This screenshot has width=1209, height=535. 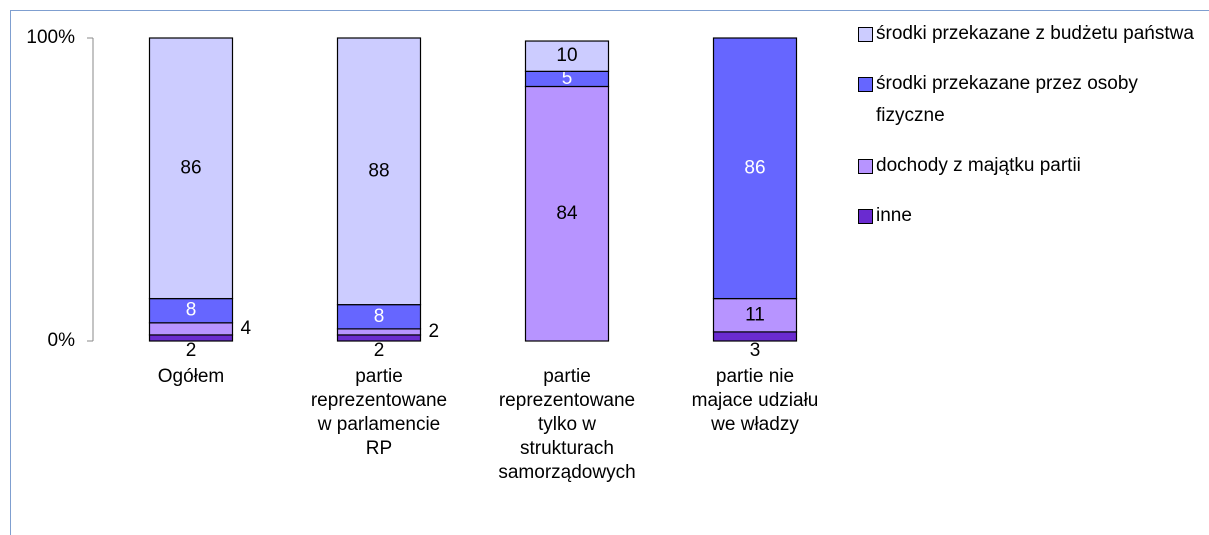 I want to click on data-label: 88, so click(x=378, y=170).